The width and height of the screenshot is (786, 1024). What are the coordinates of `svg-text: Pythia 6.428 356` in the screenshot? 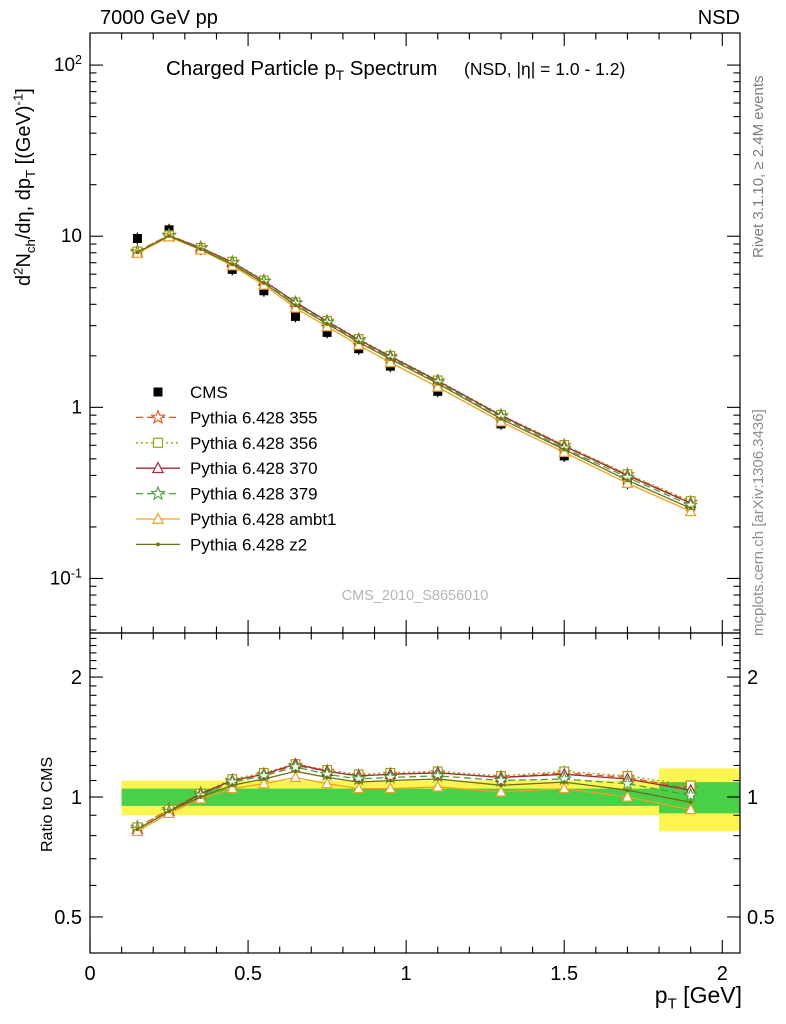 It's located at (254, 443).